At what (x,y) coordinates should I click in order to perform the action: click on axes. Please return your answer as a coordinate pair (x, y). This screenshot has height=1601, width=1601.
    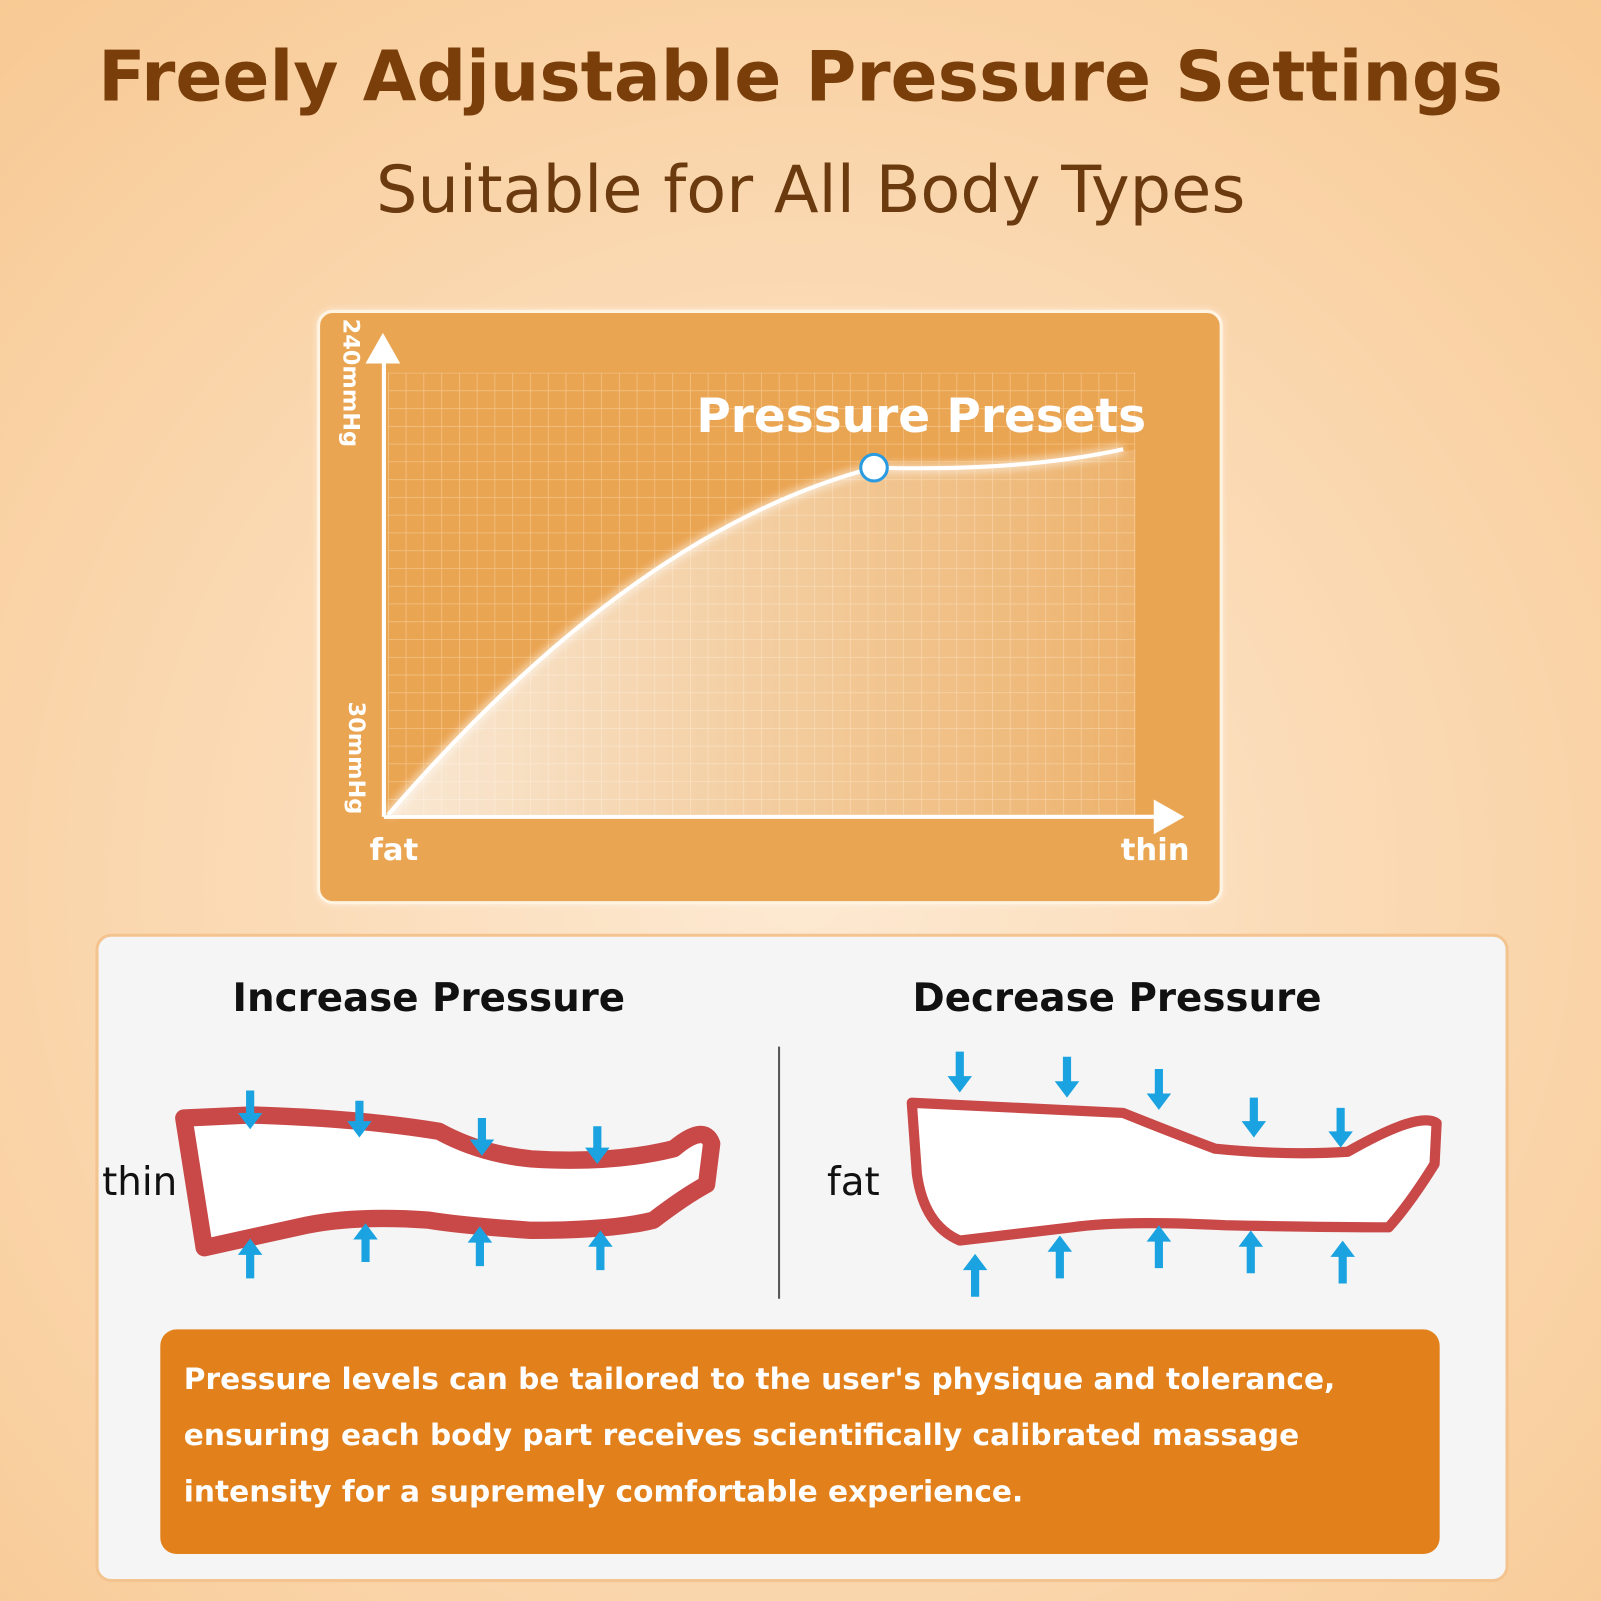
    Looking at the image, I should click on (770, 585).